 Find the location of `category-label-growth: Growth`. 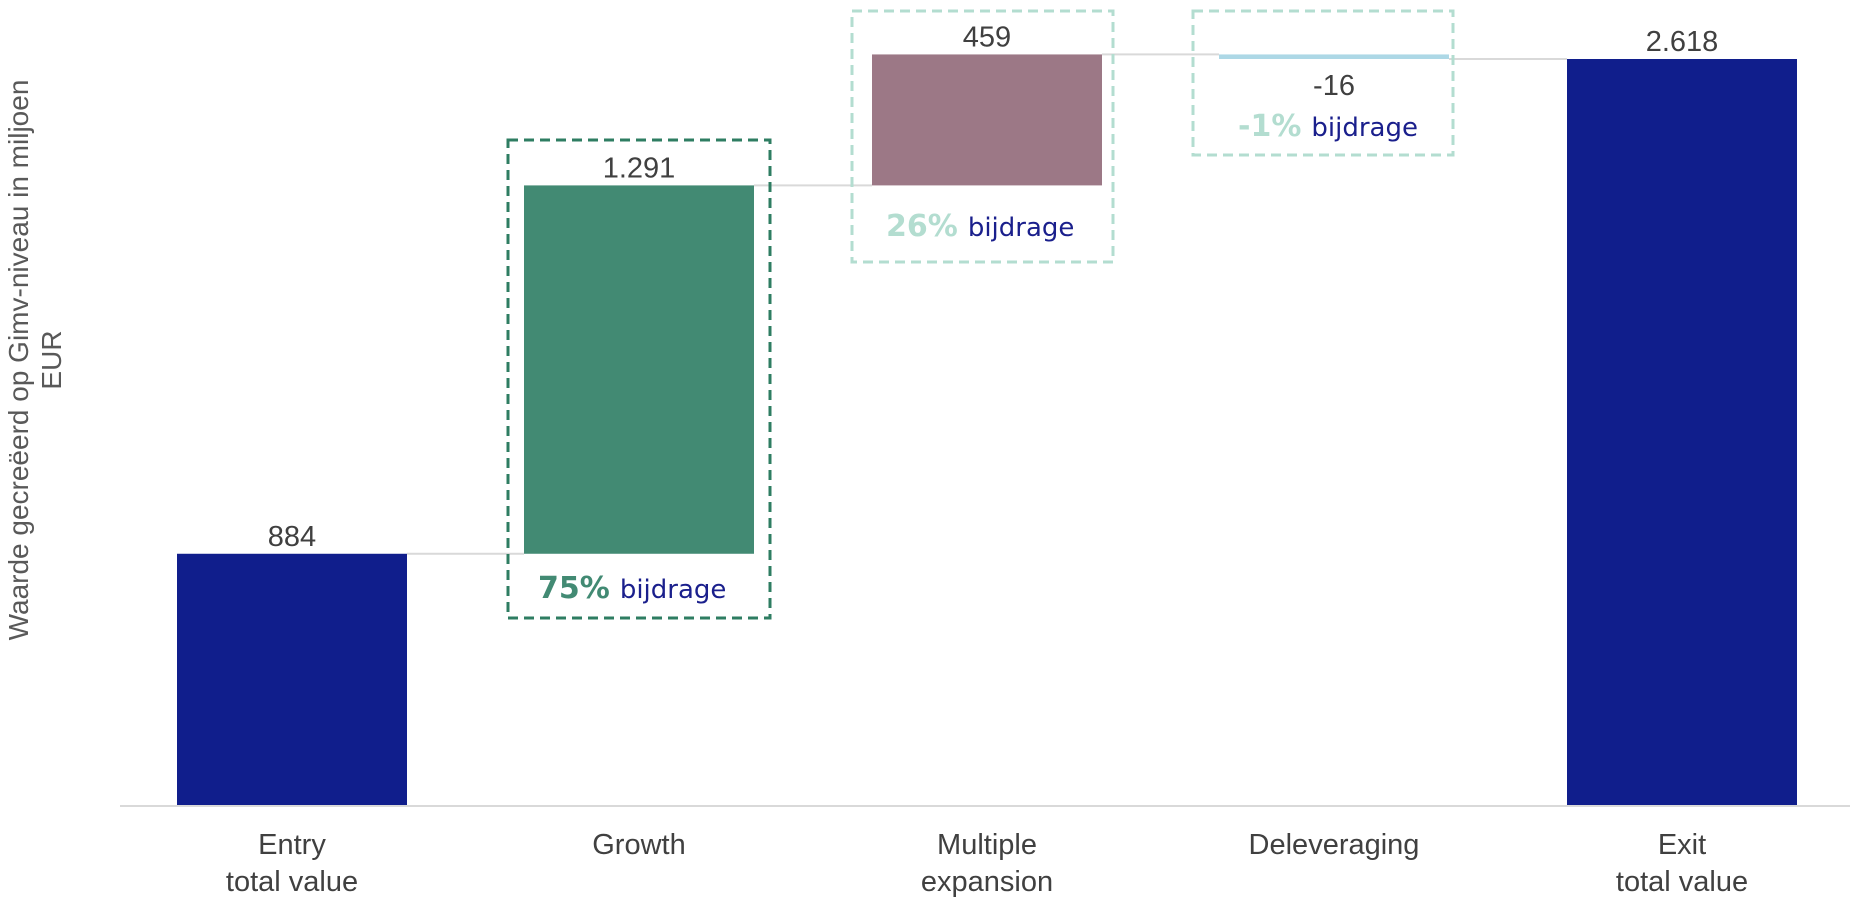

category-label-growth: Growth is located at coordinates (638, 845).